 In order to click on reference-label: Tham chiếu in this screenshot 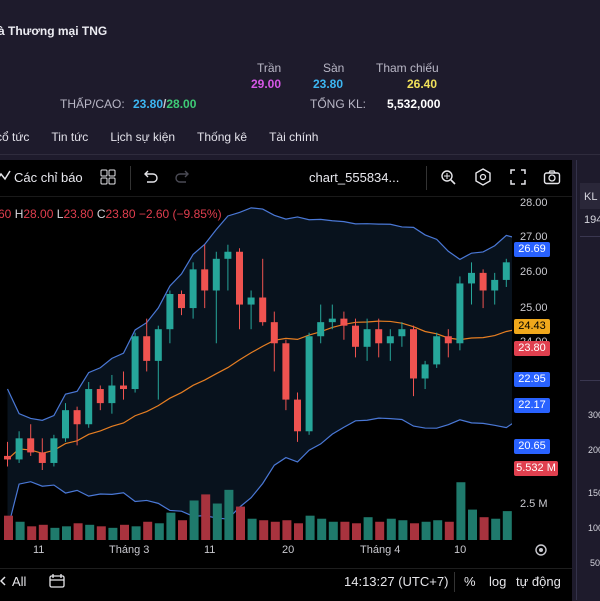, I will do `click(407, 68)`.